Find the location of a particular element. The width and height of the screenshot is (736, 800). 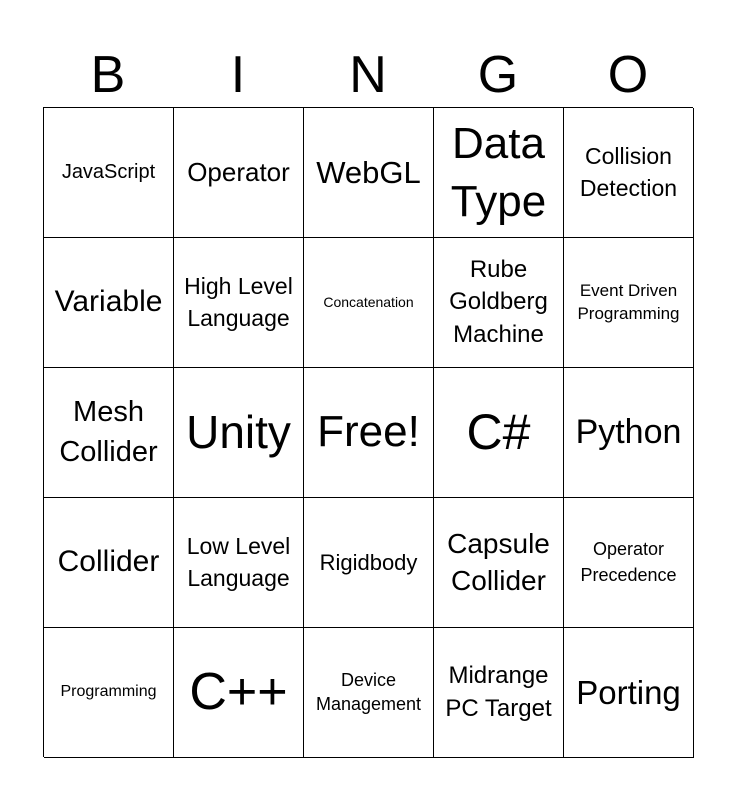

bingo-cell: Mesh Collider is located at coordinates (109, 433).